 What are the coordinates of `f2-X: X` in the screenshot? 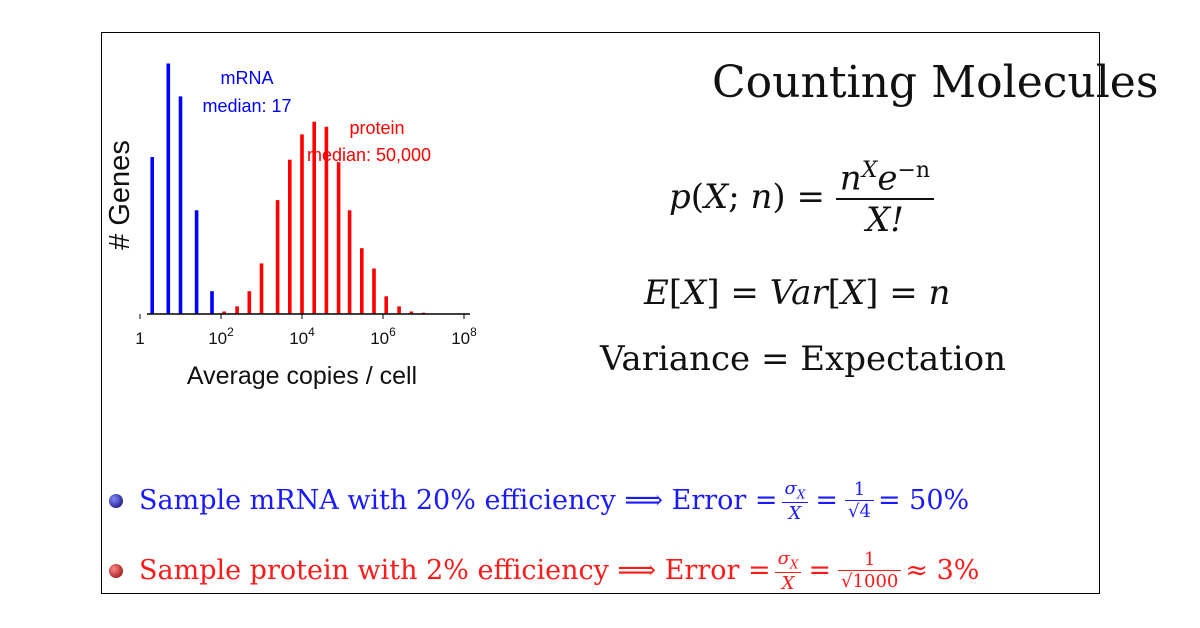 It's located at (694, 293).